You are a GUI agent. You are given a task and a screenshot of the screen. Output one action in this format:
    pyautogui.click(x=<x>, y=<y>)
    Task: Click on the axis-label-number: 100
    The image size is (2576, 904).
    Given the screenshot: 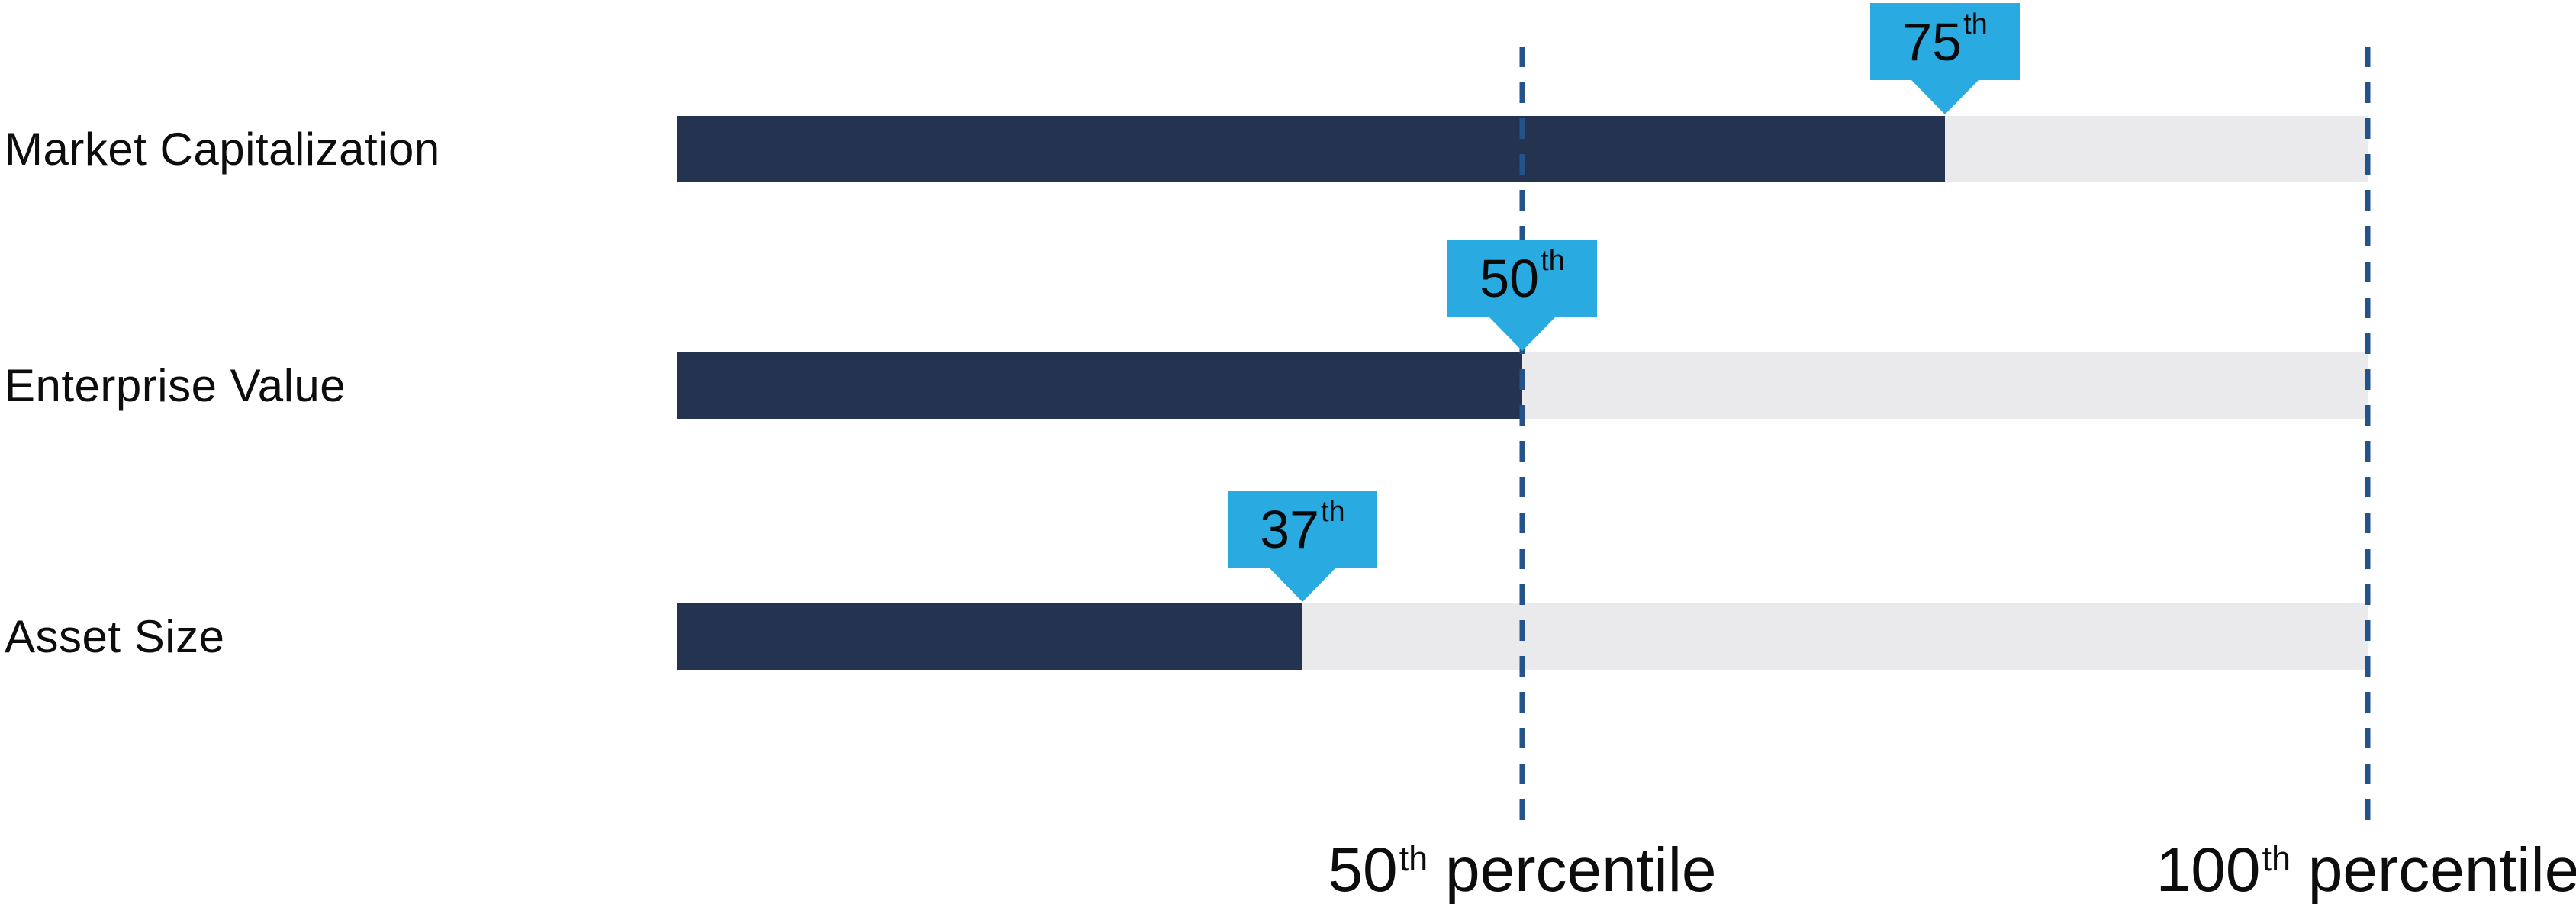 What is the action you would take?
    pyautogui.click(x=2208, y=869)
    